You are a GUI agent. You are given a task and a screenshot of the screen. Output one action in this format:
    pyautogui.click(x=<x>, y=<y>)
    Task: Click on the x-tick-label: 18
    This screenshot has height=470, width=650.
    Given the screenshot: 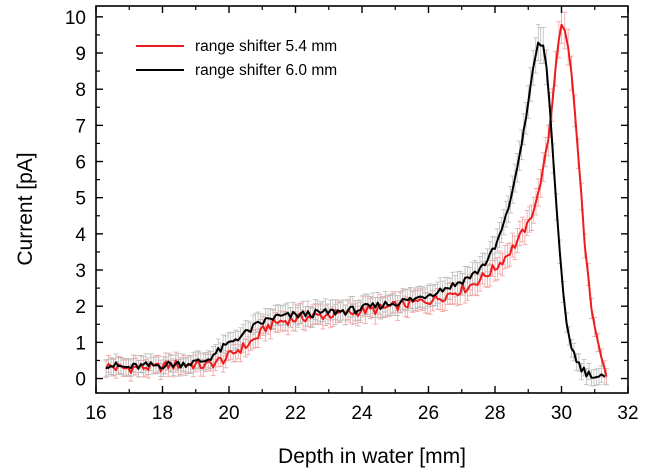 What is the action you would take?
    pyautogui.click(x=162, y=413)
    